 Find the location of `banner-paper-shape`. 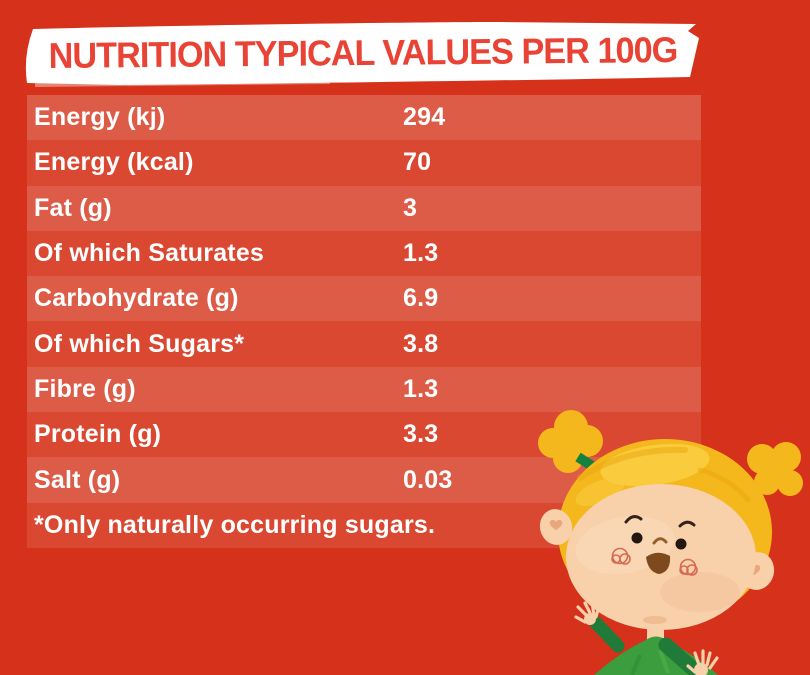

banner-paper-shape is located at coordinates (362, 54).